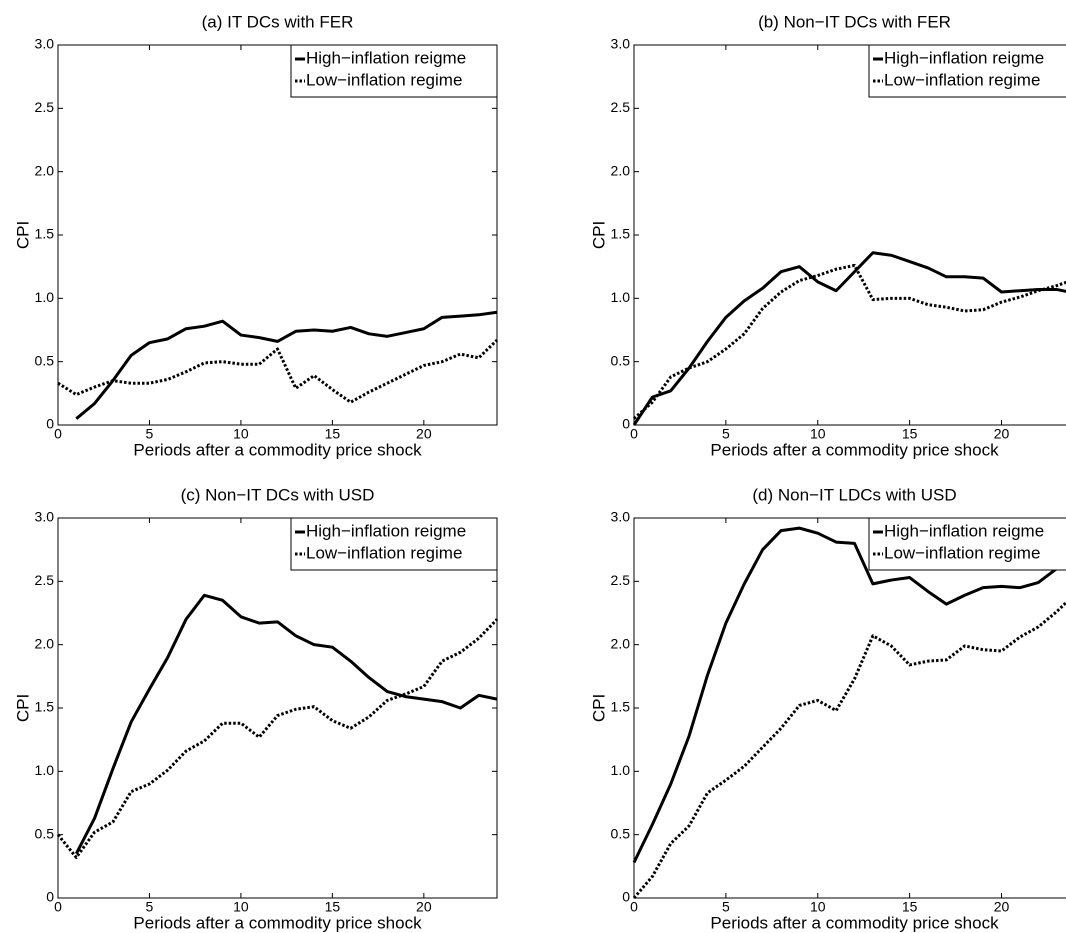 The width and height of the screenshot is (1066, 933). I want to click on chart-title: (c) Non−IT DCs with USD, so click(278, 494).